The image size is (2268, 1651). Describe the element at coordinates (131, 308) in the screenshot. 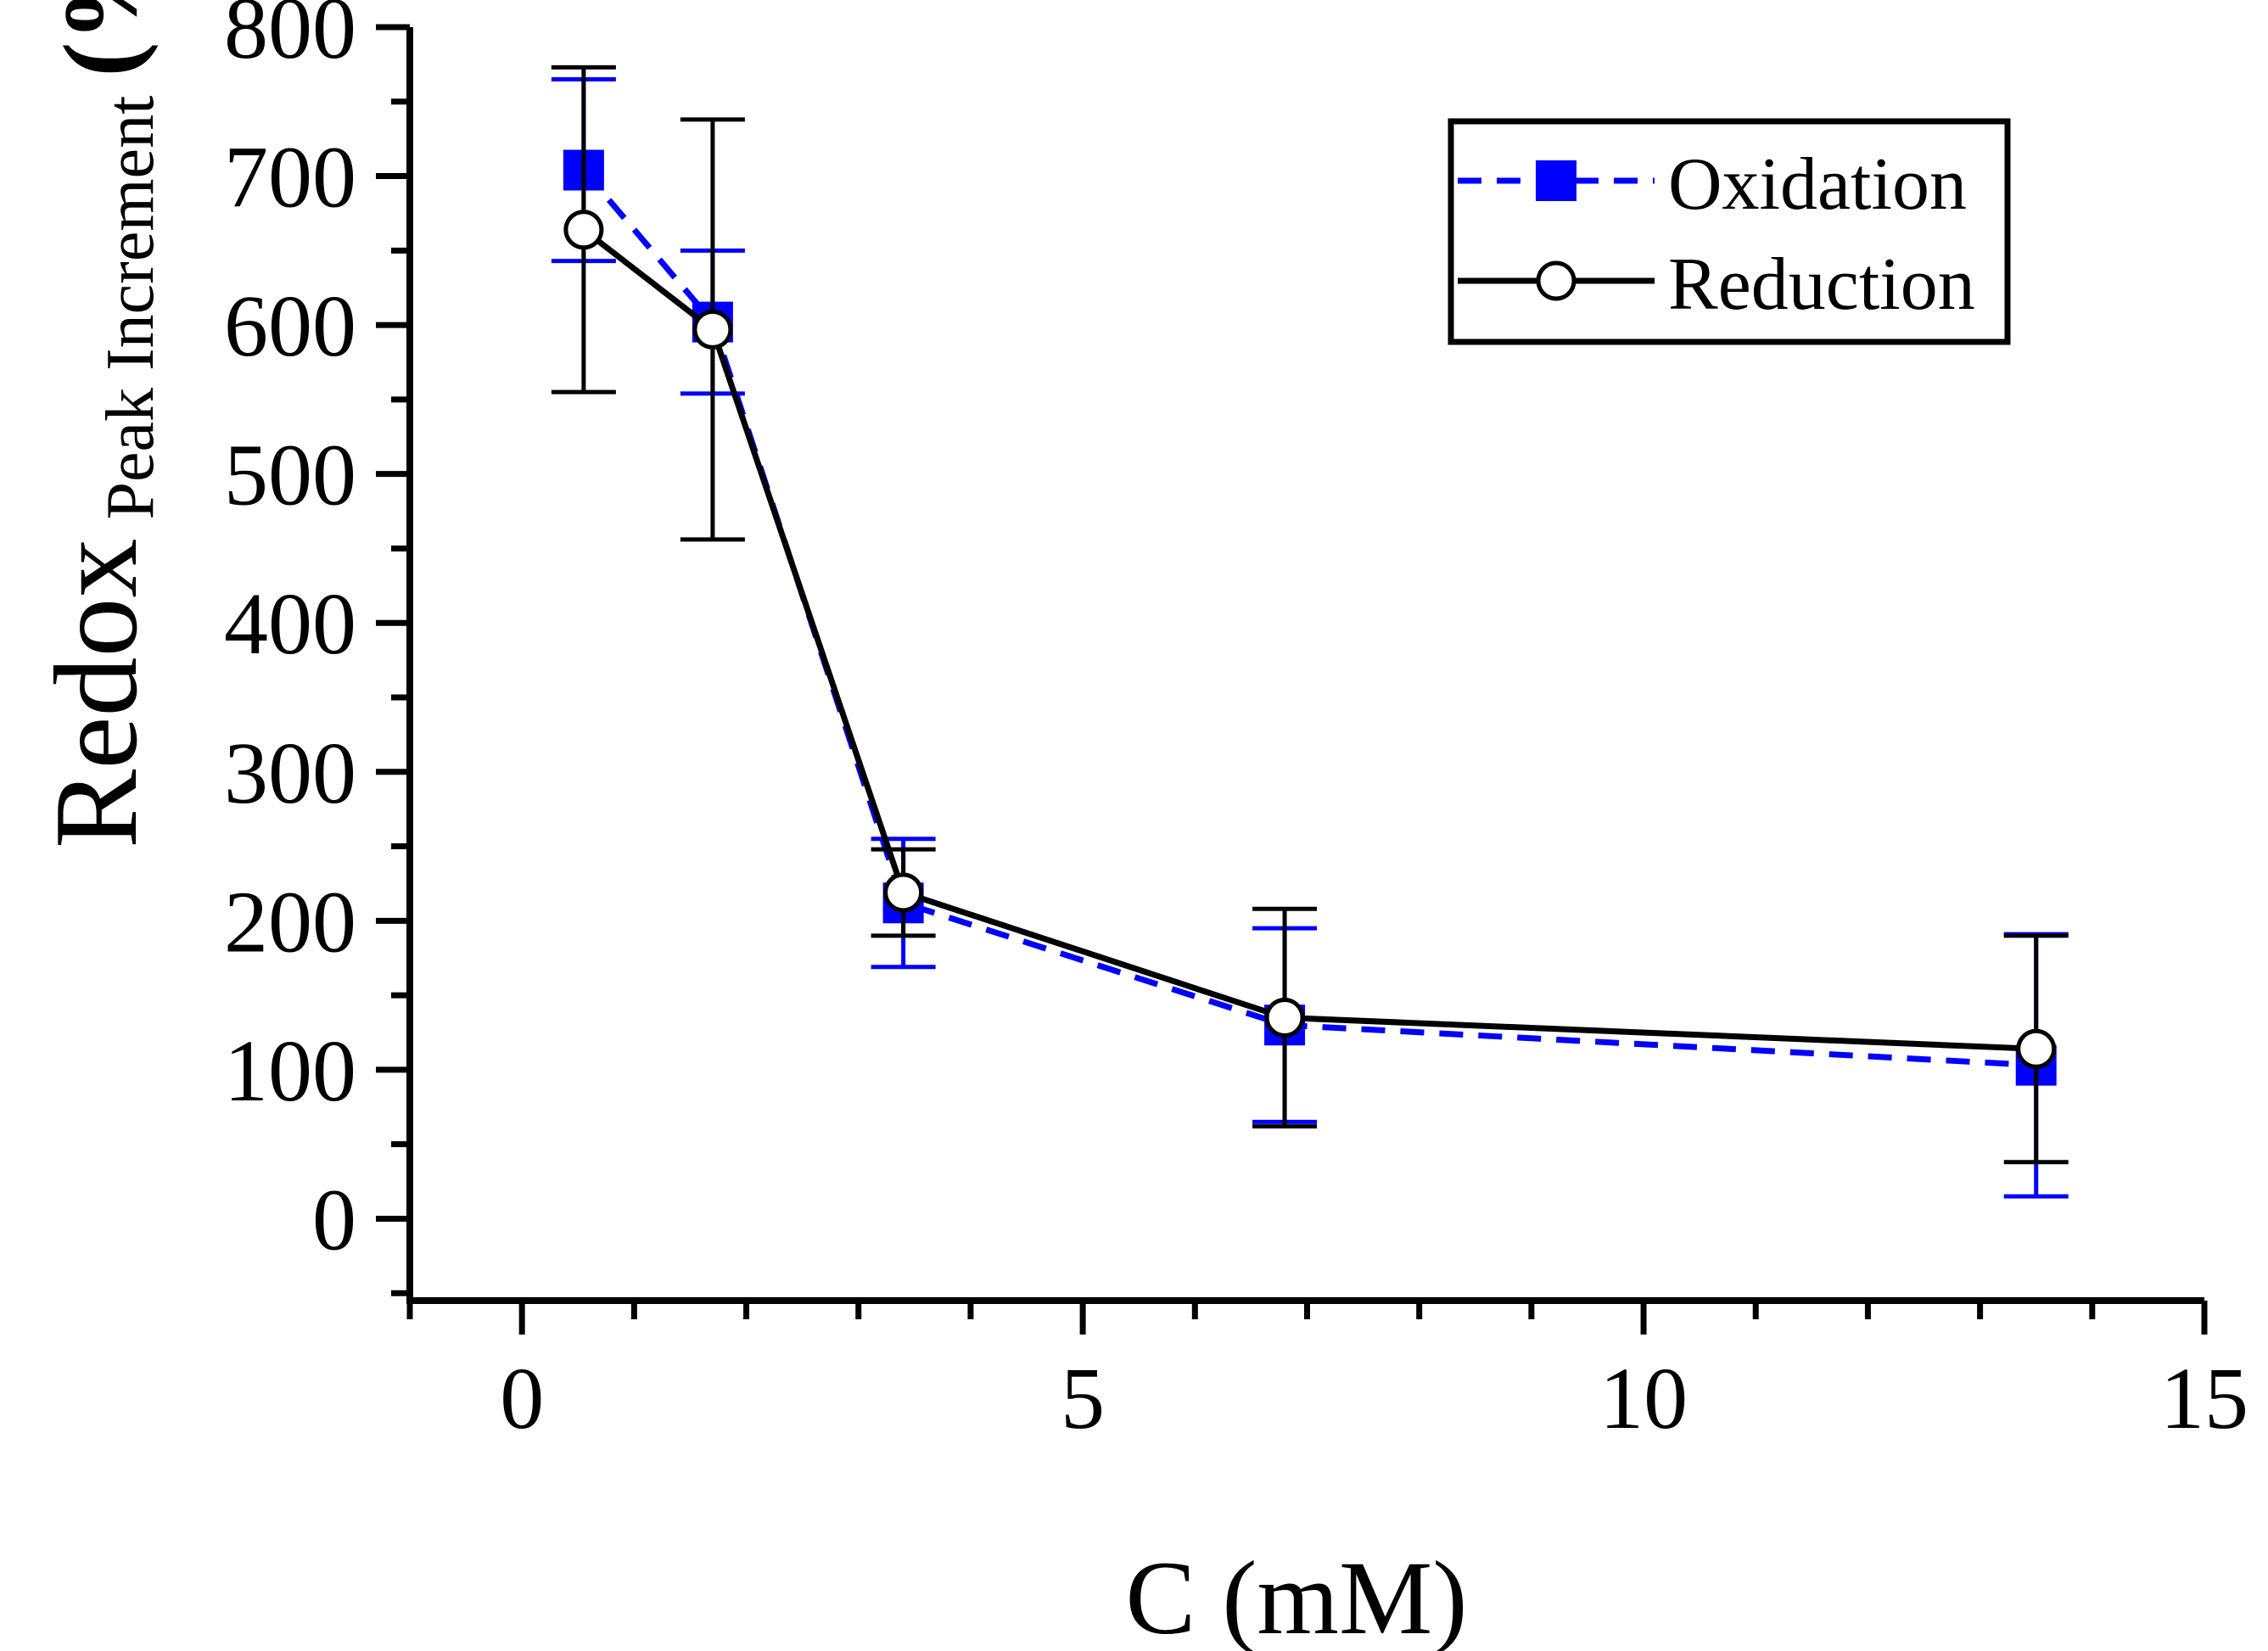

I see `y-axis-title-subscript: Peak Increment` at that location.